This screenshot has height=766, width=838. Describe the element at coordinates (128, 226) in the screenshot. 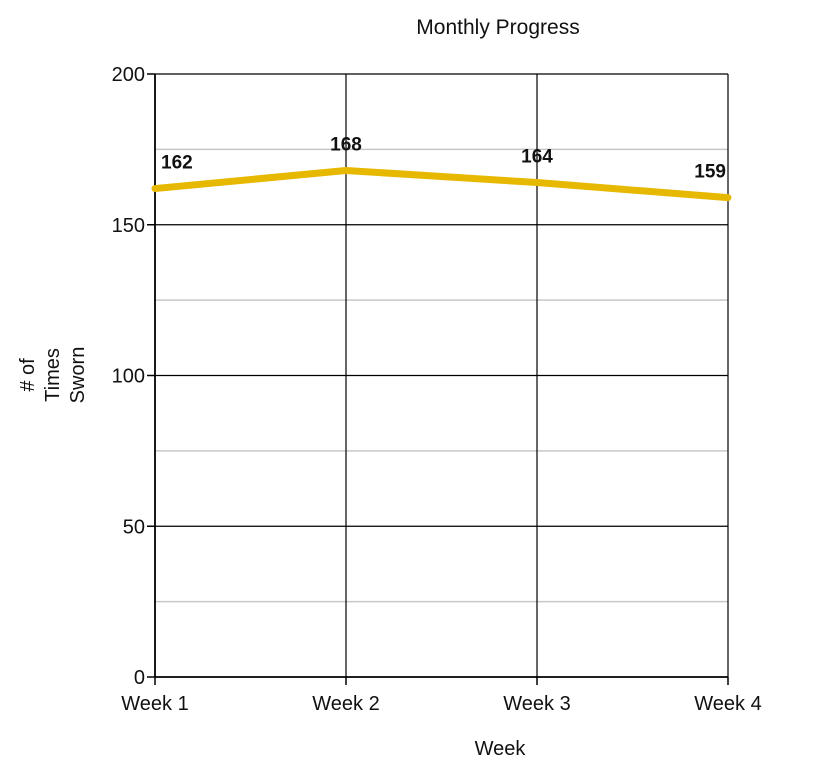

I see `y-tick-label-150: 150` at that location.